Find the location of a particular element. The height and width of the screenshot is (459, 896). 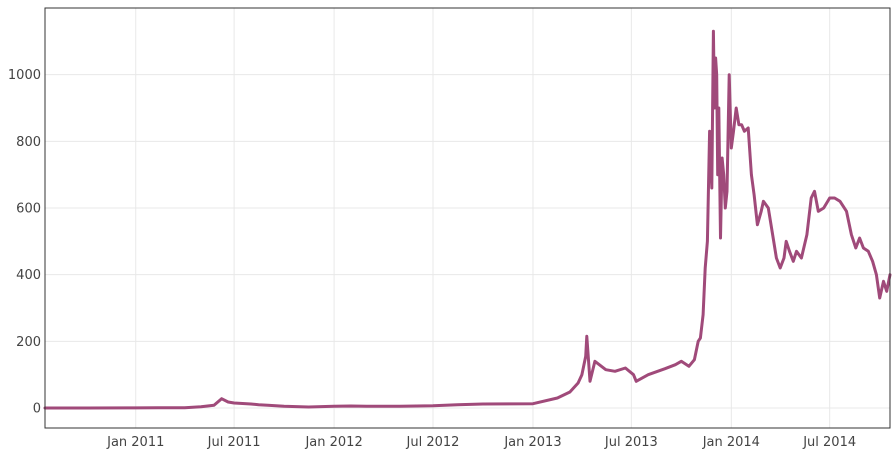

y-tick-label: 800 is located at coordinates (28, 142).